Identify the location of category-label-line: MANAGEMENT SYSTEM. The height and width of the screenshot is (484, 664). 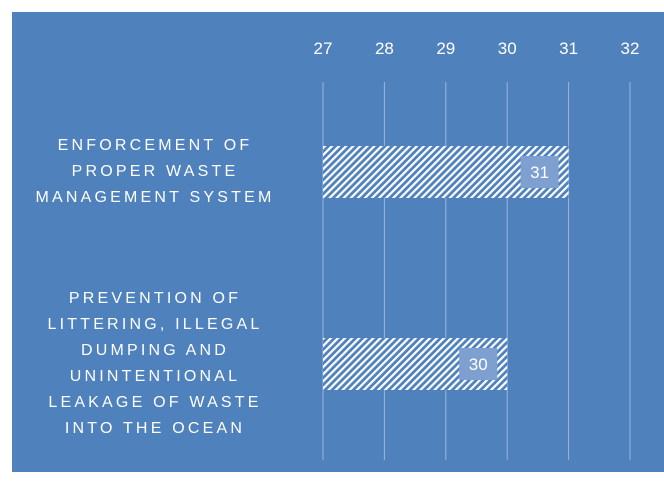
(155, 197).